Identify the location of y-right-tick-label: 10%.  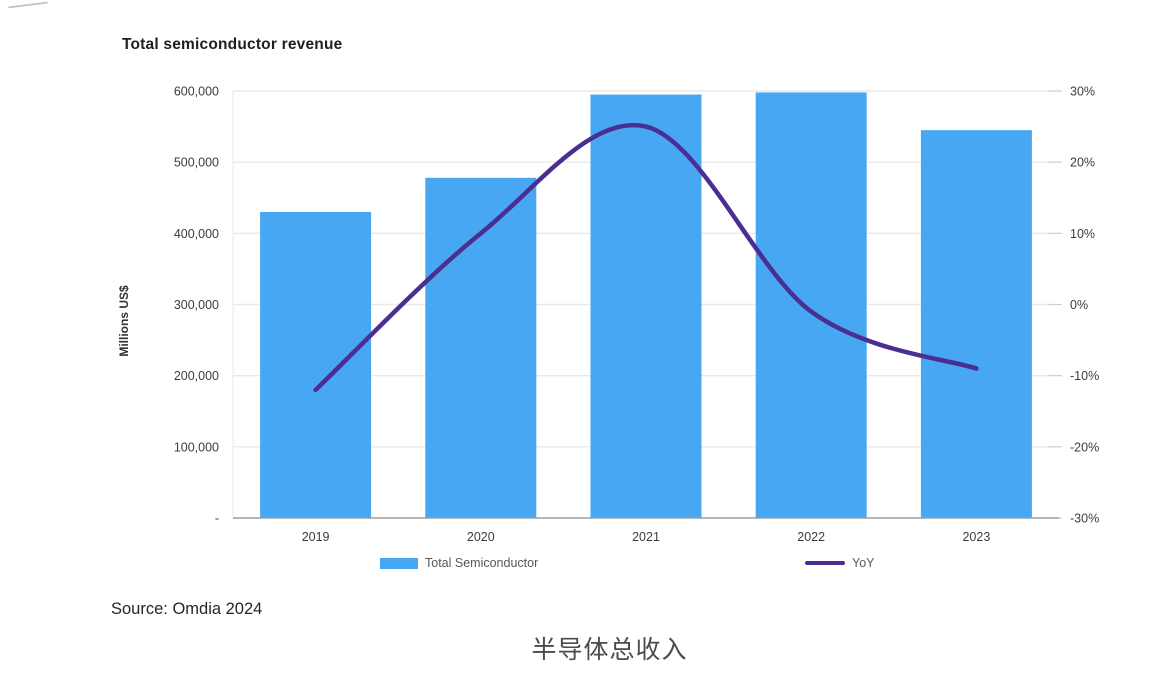
(1082, 234).